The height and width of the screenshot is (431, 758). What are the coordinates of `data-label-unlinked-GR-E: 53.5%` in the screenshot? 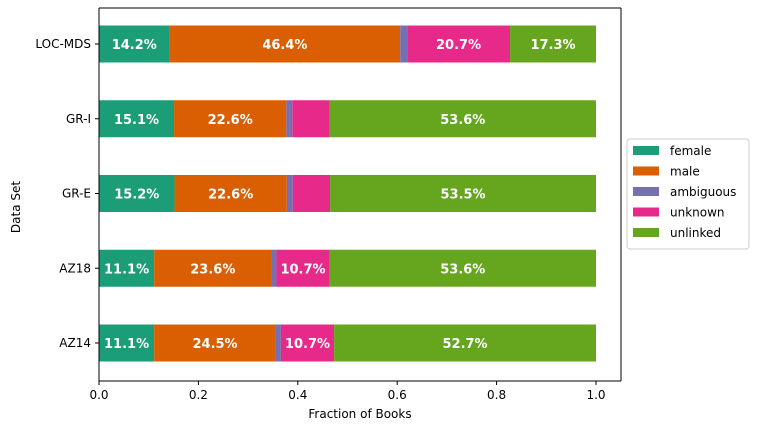 It's located at (462, 195).